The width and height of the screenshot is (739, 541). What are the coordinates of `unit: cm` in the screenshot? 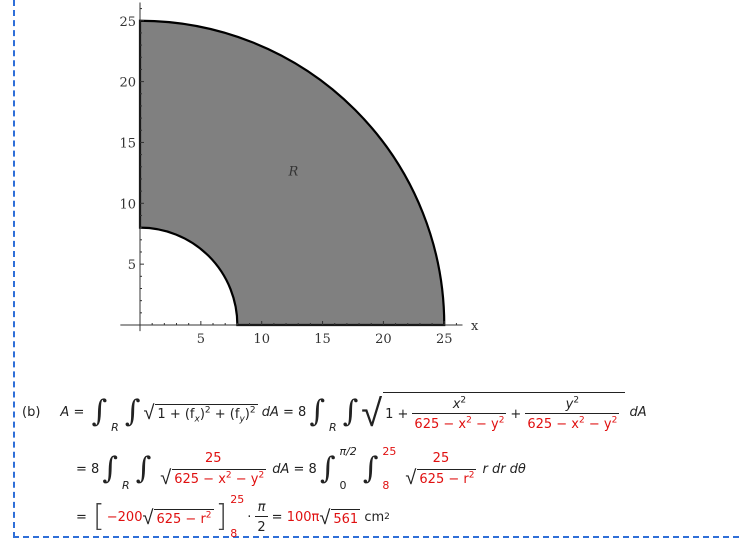 It's located at (374, 517).